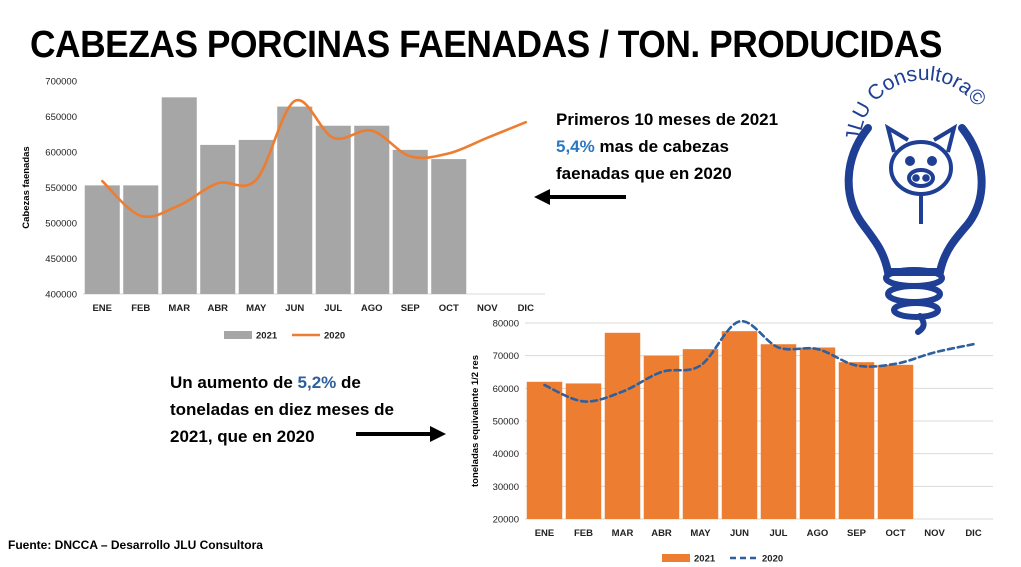  I want to click on arrow-right-icon, so click(401, 434).